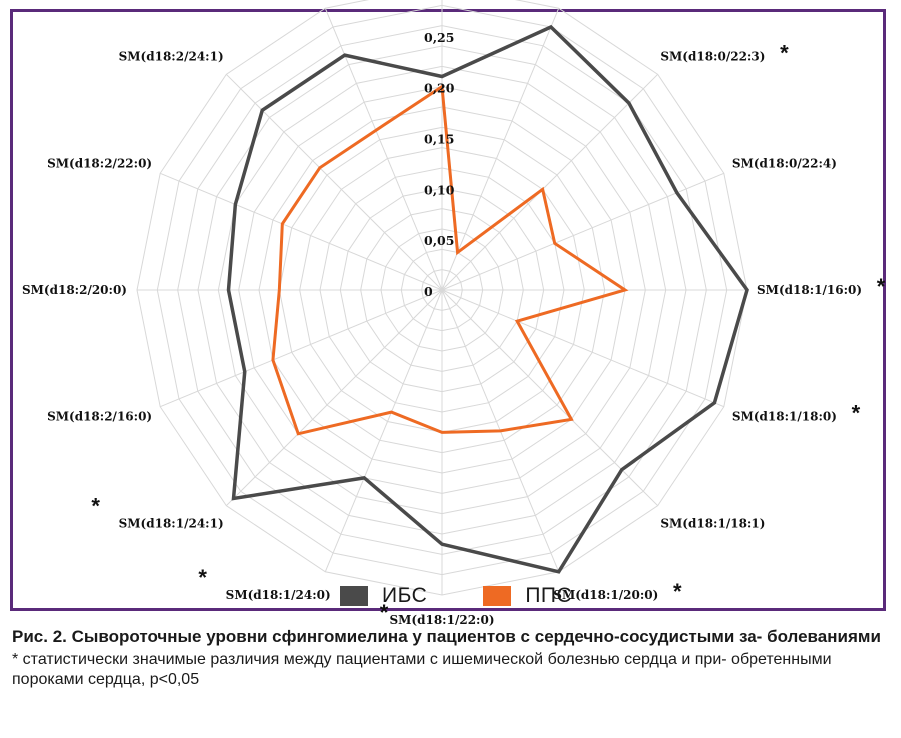 The height and width of the screenshot is (738, 901). Describe the element at coordinates (784, 416) in the screenshot. I see `axis-label: SM(d18:1/18:0)` at that location.